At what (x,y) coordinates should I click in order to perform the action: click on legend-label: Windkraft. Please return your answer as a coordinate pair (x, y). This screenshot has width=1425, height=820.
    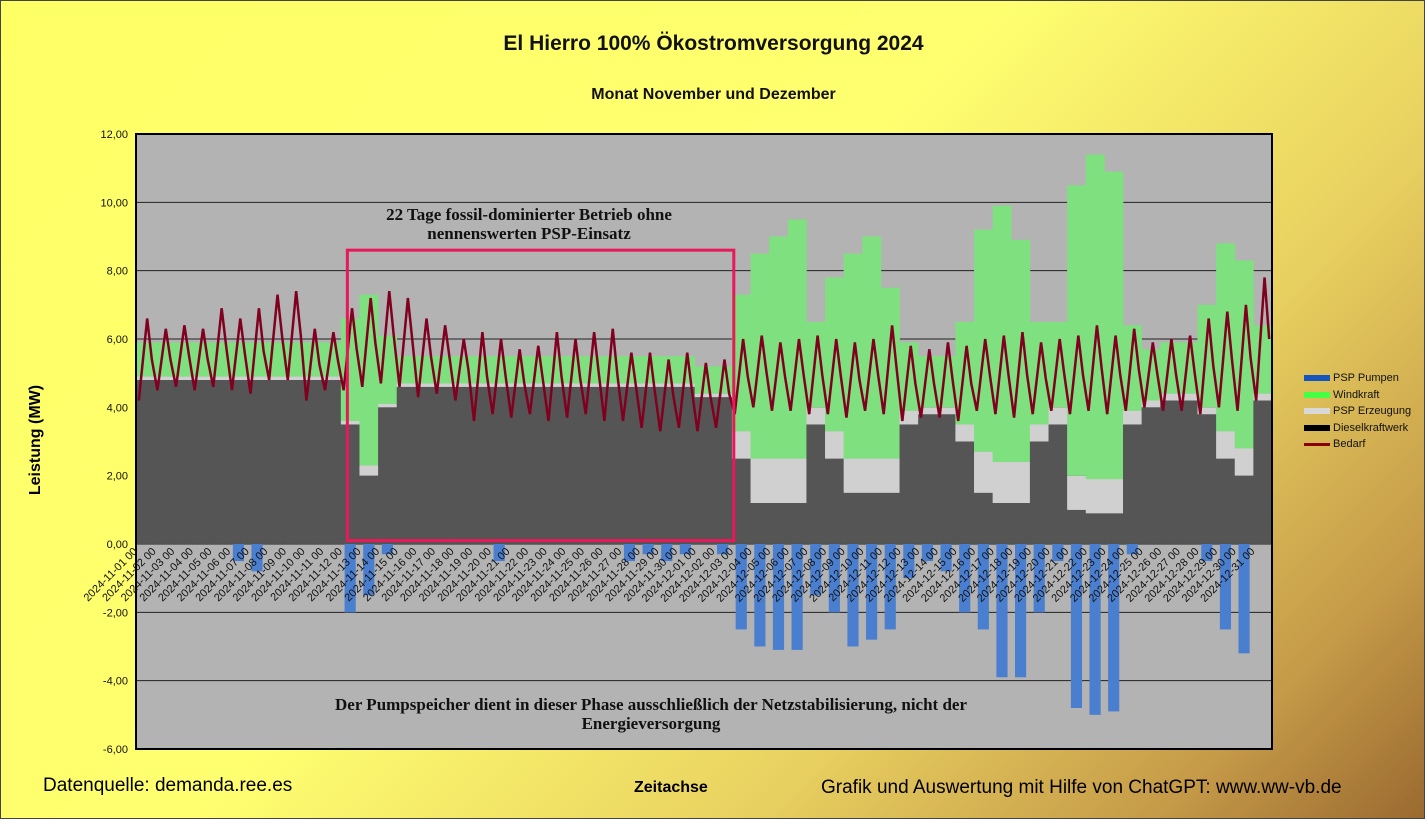
    Looking at the image, I should click on (1356, 394).